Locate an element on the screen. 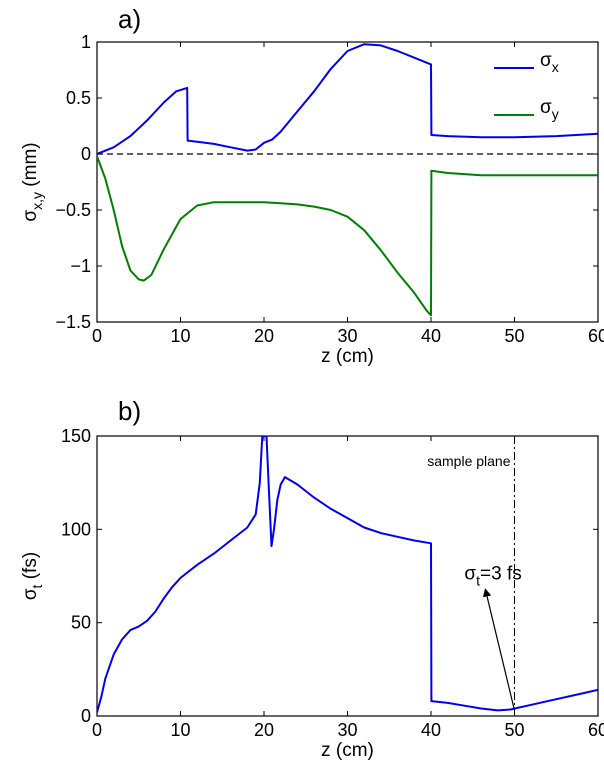 This screenshot has width=604, height=776. y-axis-label-unit: (mm) is located at coordinates (30, 167).